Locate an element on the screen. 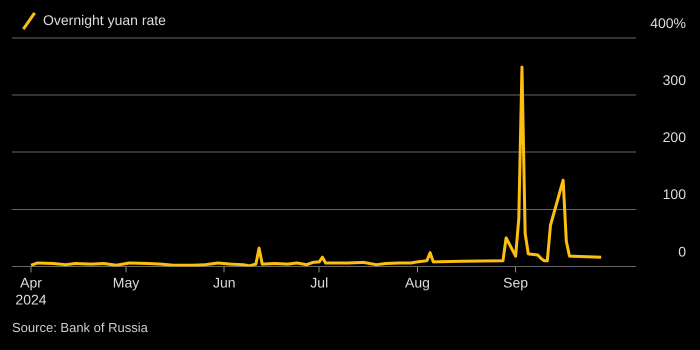  legend-label: Overnight yuan rate is located at coordinates (104, 20).